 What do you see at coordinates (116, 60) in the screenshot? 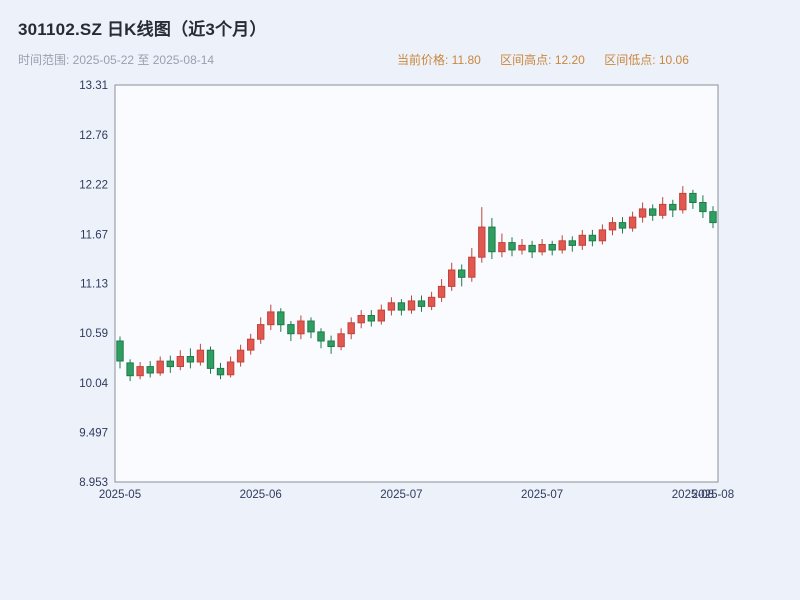
I see `date-range-label: 时间范围: 2025-05-22 至 2025-08-14` at bounding box center [116, 60].